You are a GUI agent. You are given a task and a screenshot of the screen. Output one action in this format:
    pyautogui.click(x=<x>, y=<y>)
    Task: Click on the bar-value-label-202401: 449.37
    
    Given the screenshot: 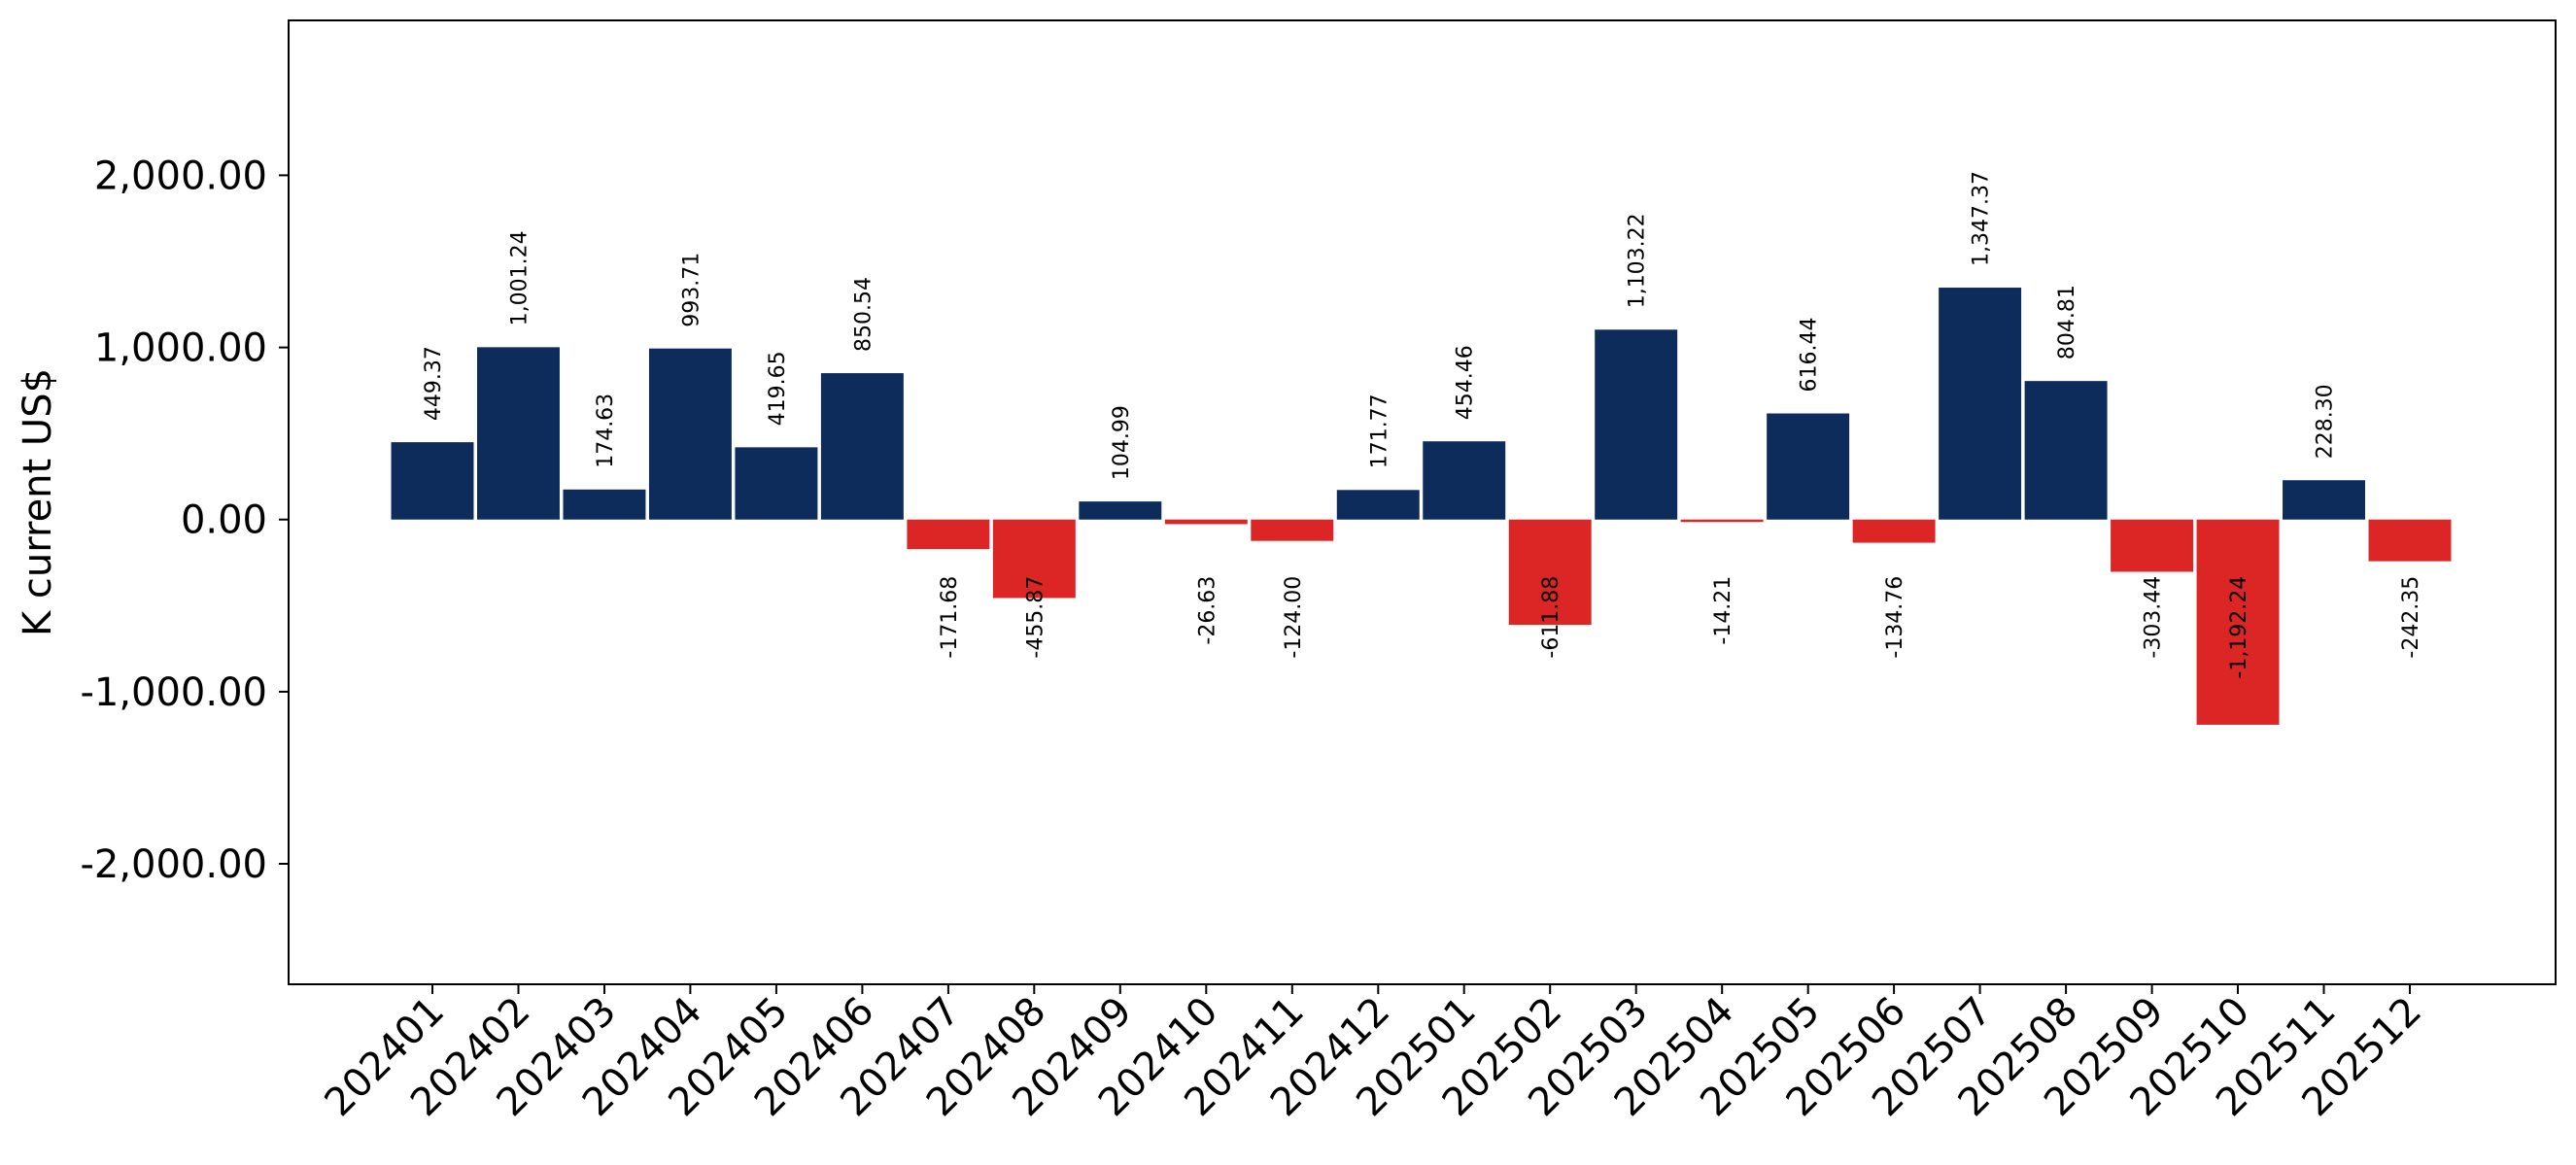 What is the action you would take?
    pyautogui.click(x=434, y=384)
    